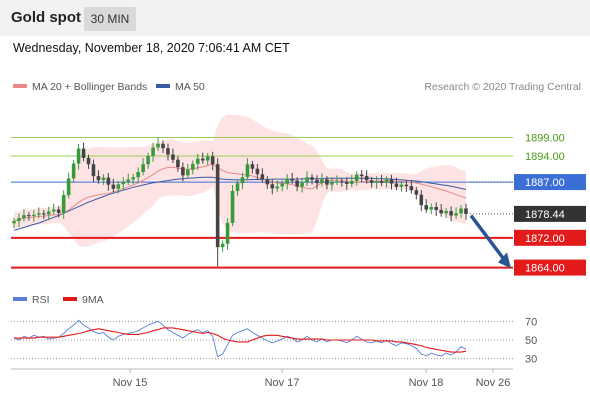  I want to click on x-tick-label: Nov 18, so click(426, 383).